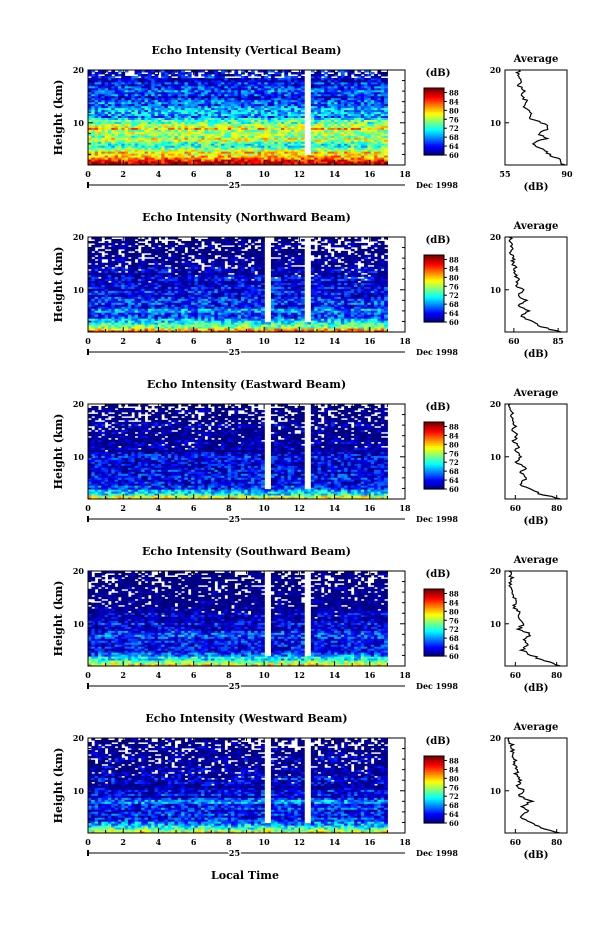  What do you see at coordinates (246, 217) in the screenshot?
I see `panel-title: Echo Intensity (Northward Beam)` at bounding box center [246, 217].